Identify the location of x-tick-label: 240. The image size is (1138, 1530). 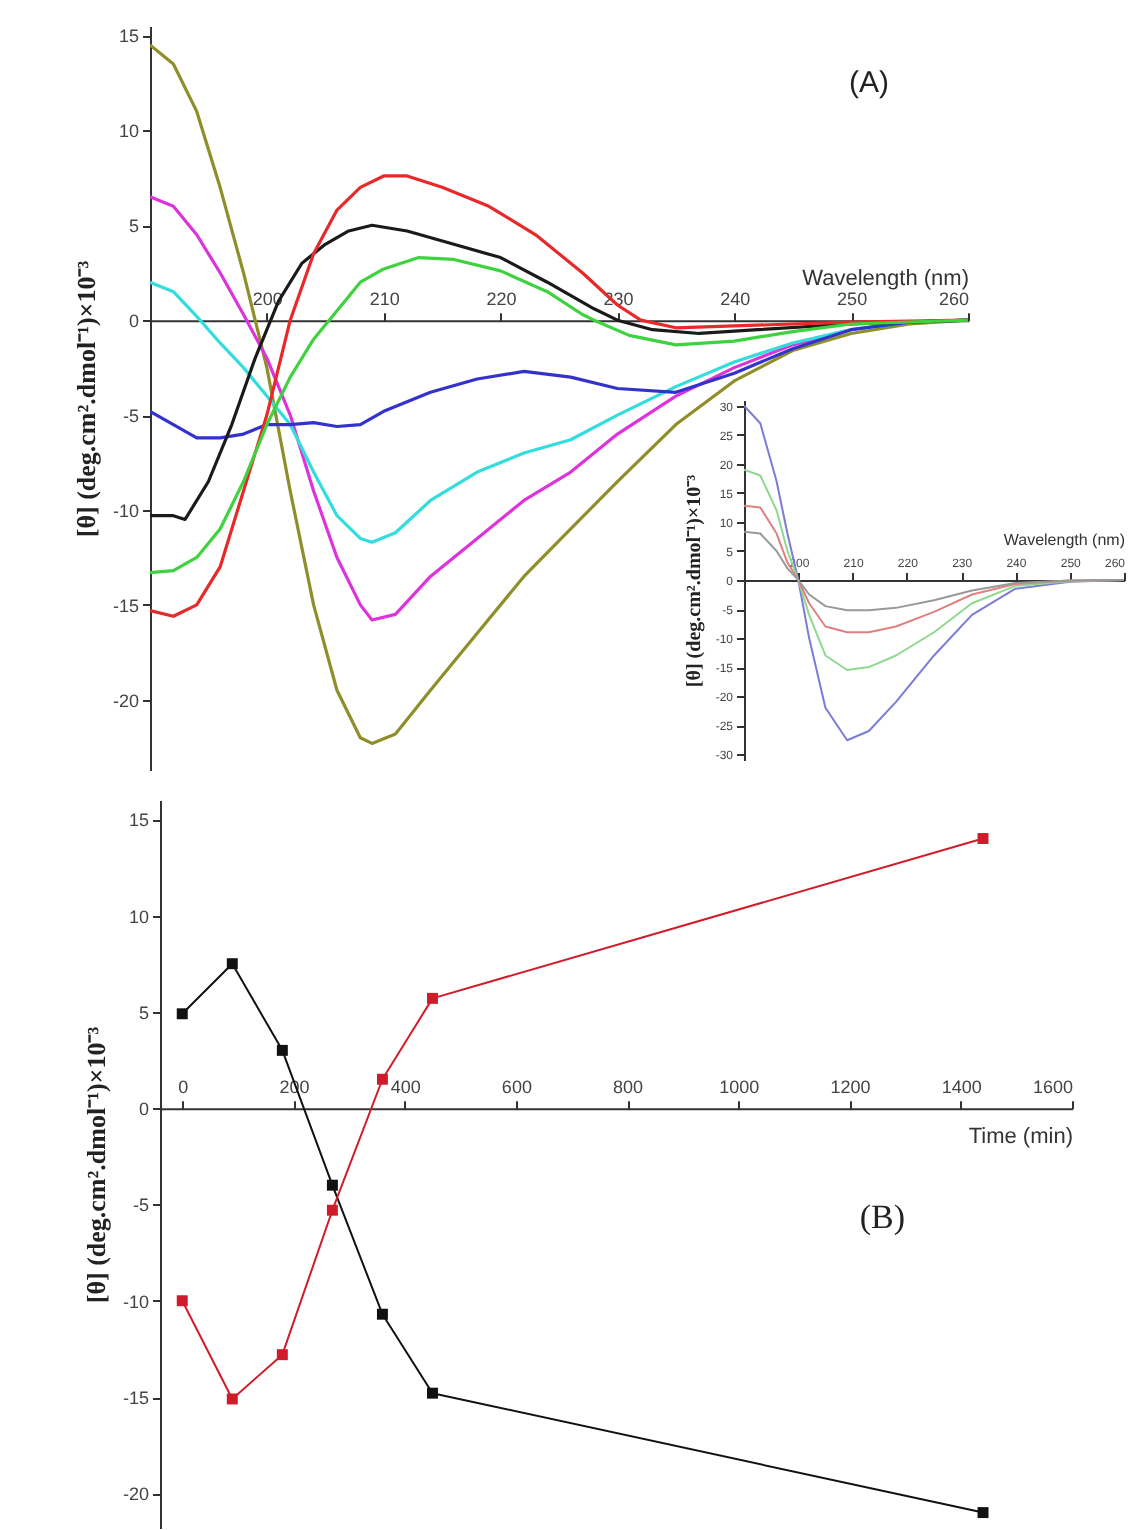
(735, 299).